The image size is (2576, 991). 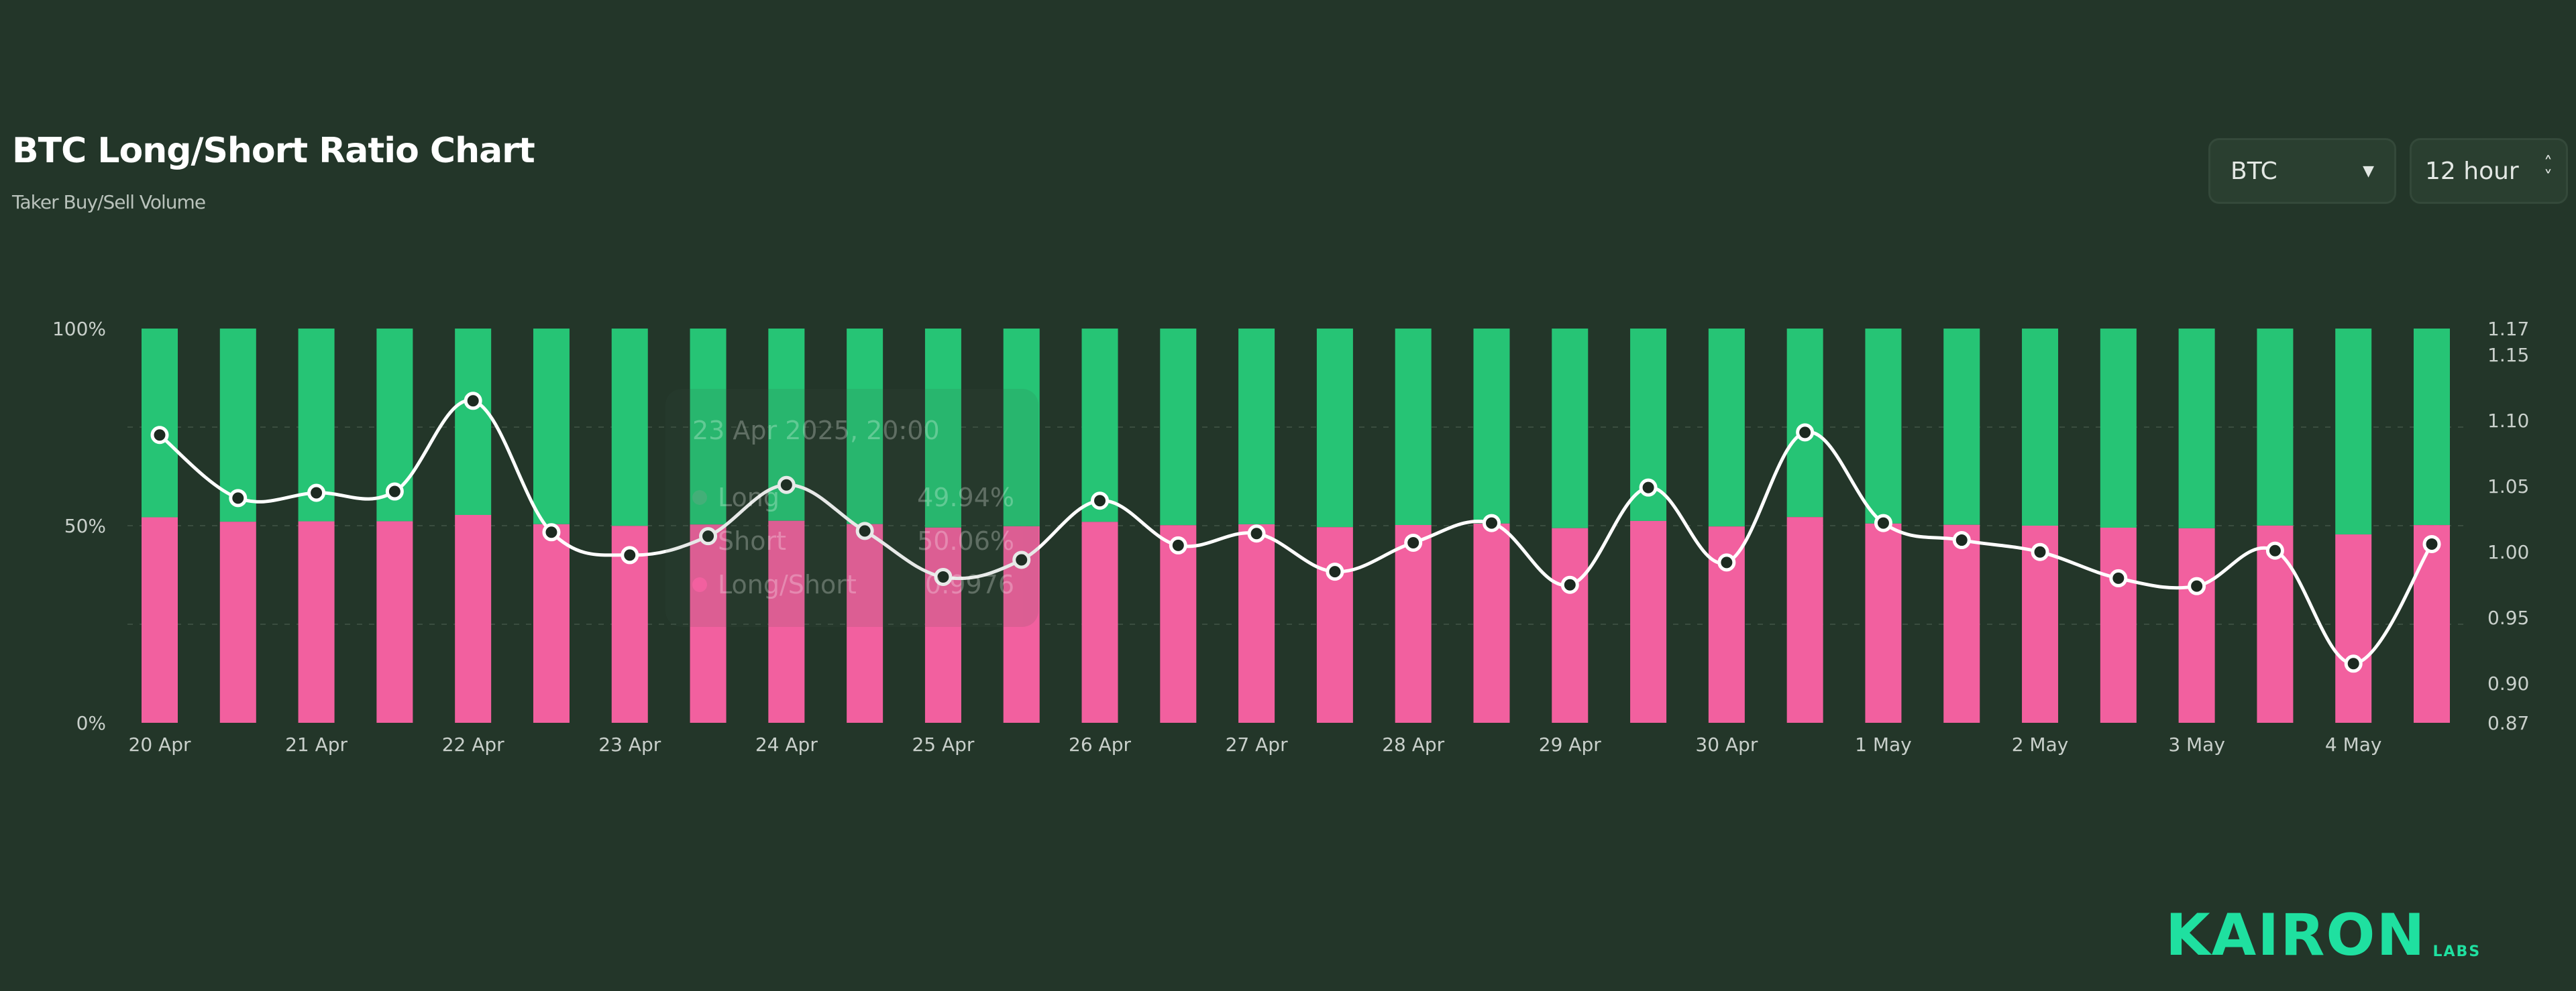 I want to click on caret-down-icon: ▼, so click(x=2368, y=171).